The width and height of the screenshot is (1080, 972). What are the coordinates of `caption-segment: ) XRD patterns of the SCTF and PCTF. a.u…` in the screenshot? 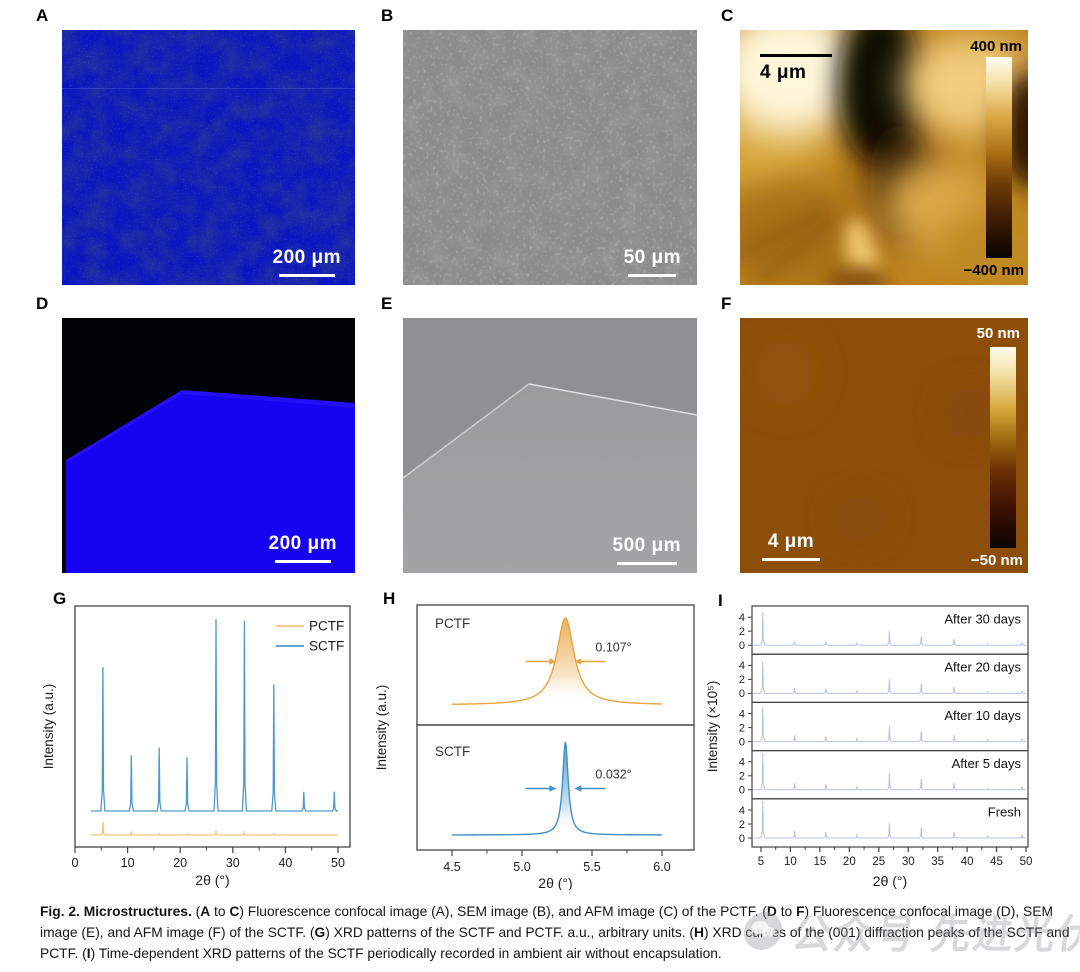 It's located at (510, 933).